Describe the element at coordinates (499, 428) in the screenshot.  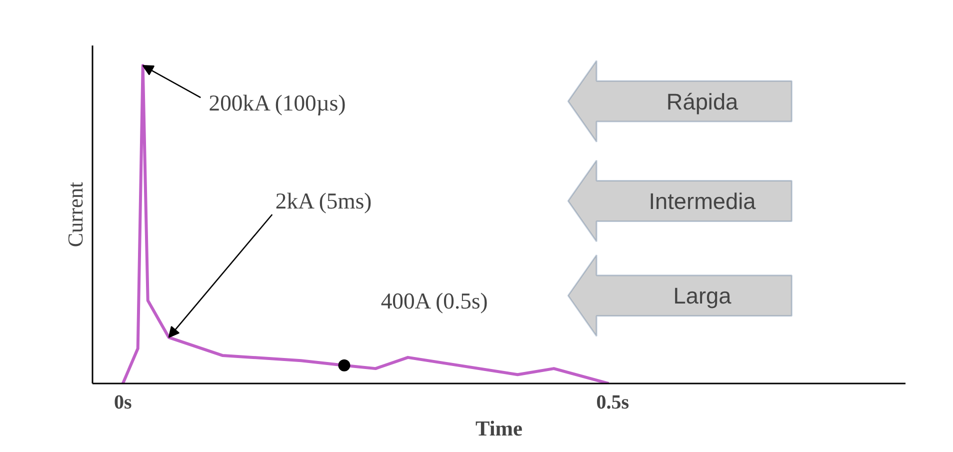
I see `x-axis-title: Time` at that location.